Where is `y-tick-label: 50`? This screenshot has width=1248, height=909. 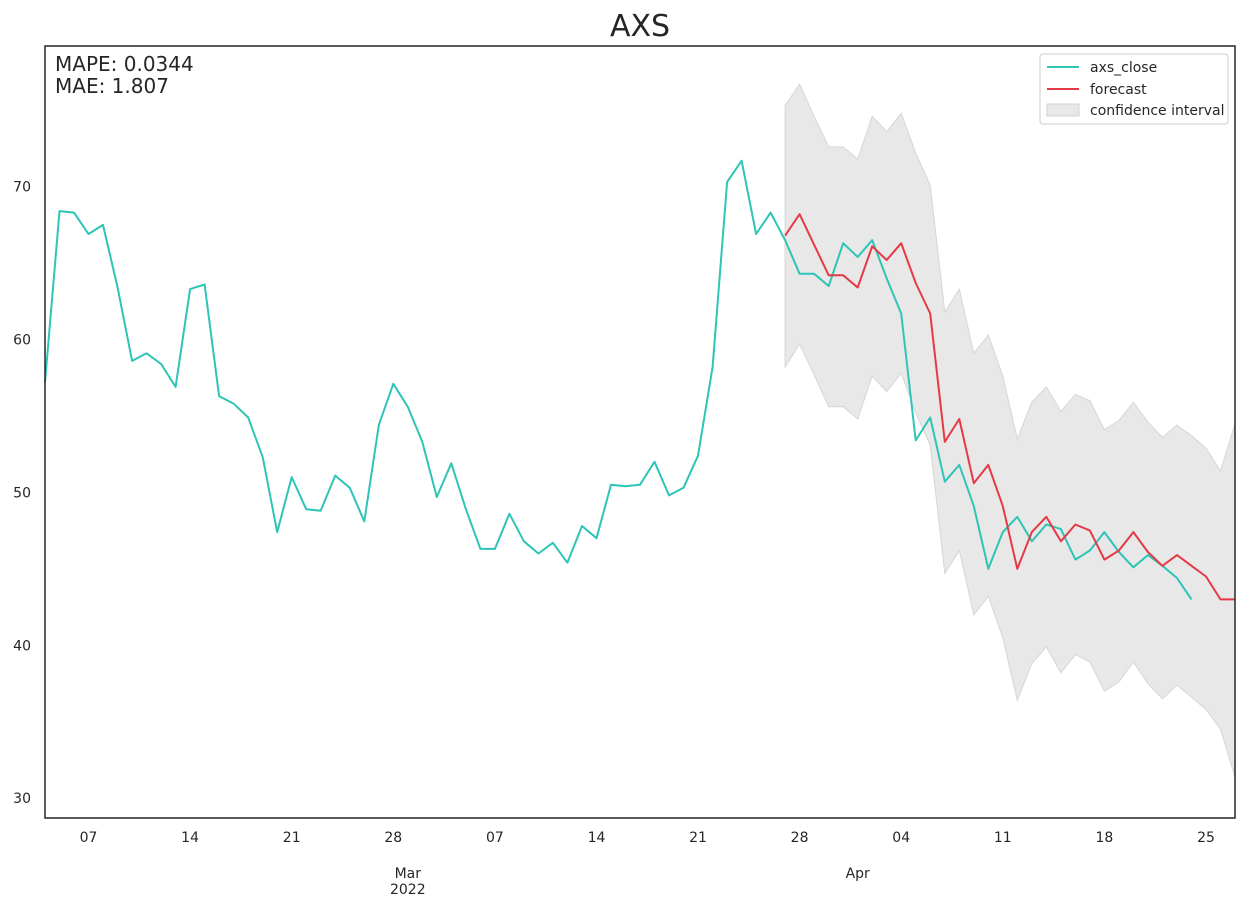
y-tick-label: 50 is located at coordinates (22, 493).